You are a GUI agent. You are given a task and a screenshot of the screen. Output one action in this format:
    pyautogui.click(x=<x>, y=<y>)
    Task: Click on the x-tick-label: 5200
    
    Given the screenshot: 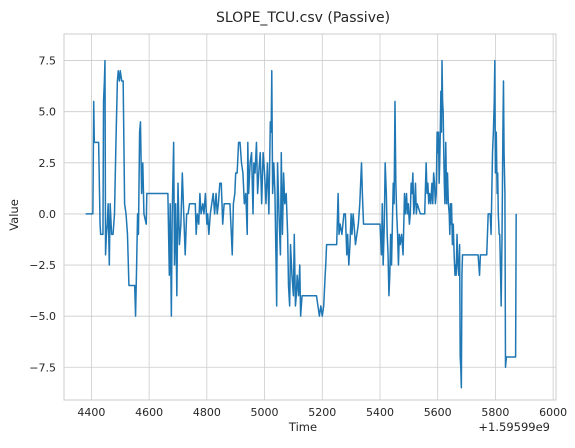 What is the action you would take?
    pyautogui.click(x=322, y=412)
    